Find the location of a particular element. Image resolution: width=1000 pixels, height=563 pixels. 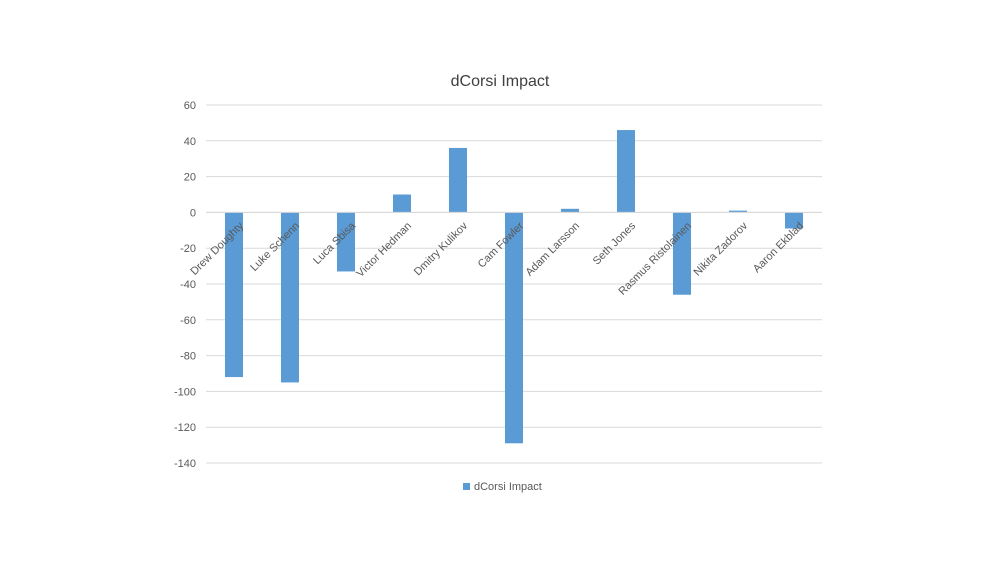

legend-label: dCorsi Impact is located at coordinates (508, 487).